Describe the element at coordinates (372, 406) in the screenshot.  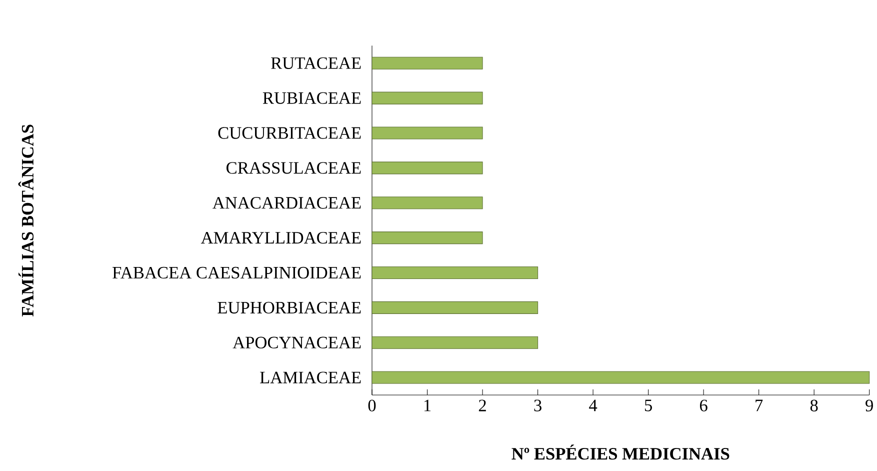
I see `x-tick-label: 0` at that location.